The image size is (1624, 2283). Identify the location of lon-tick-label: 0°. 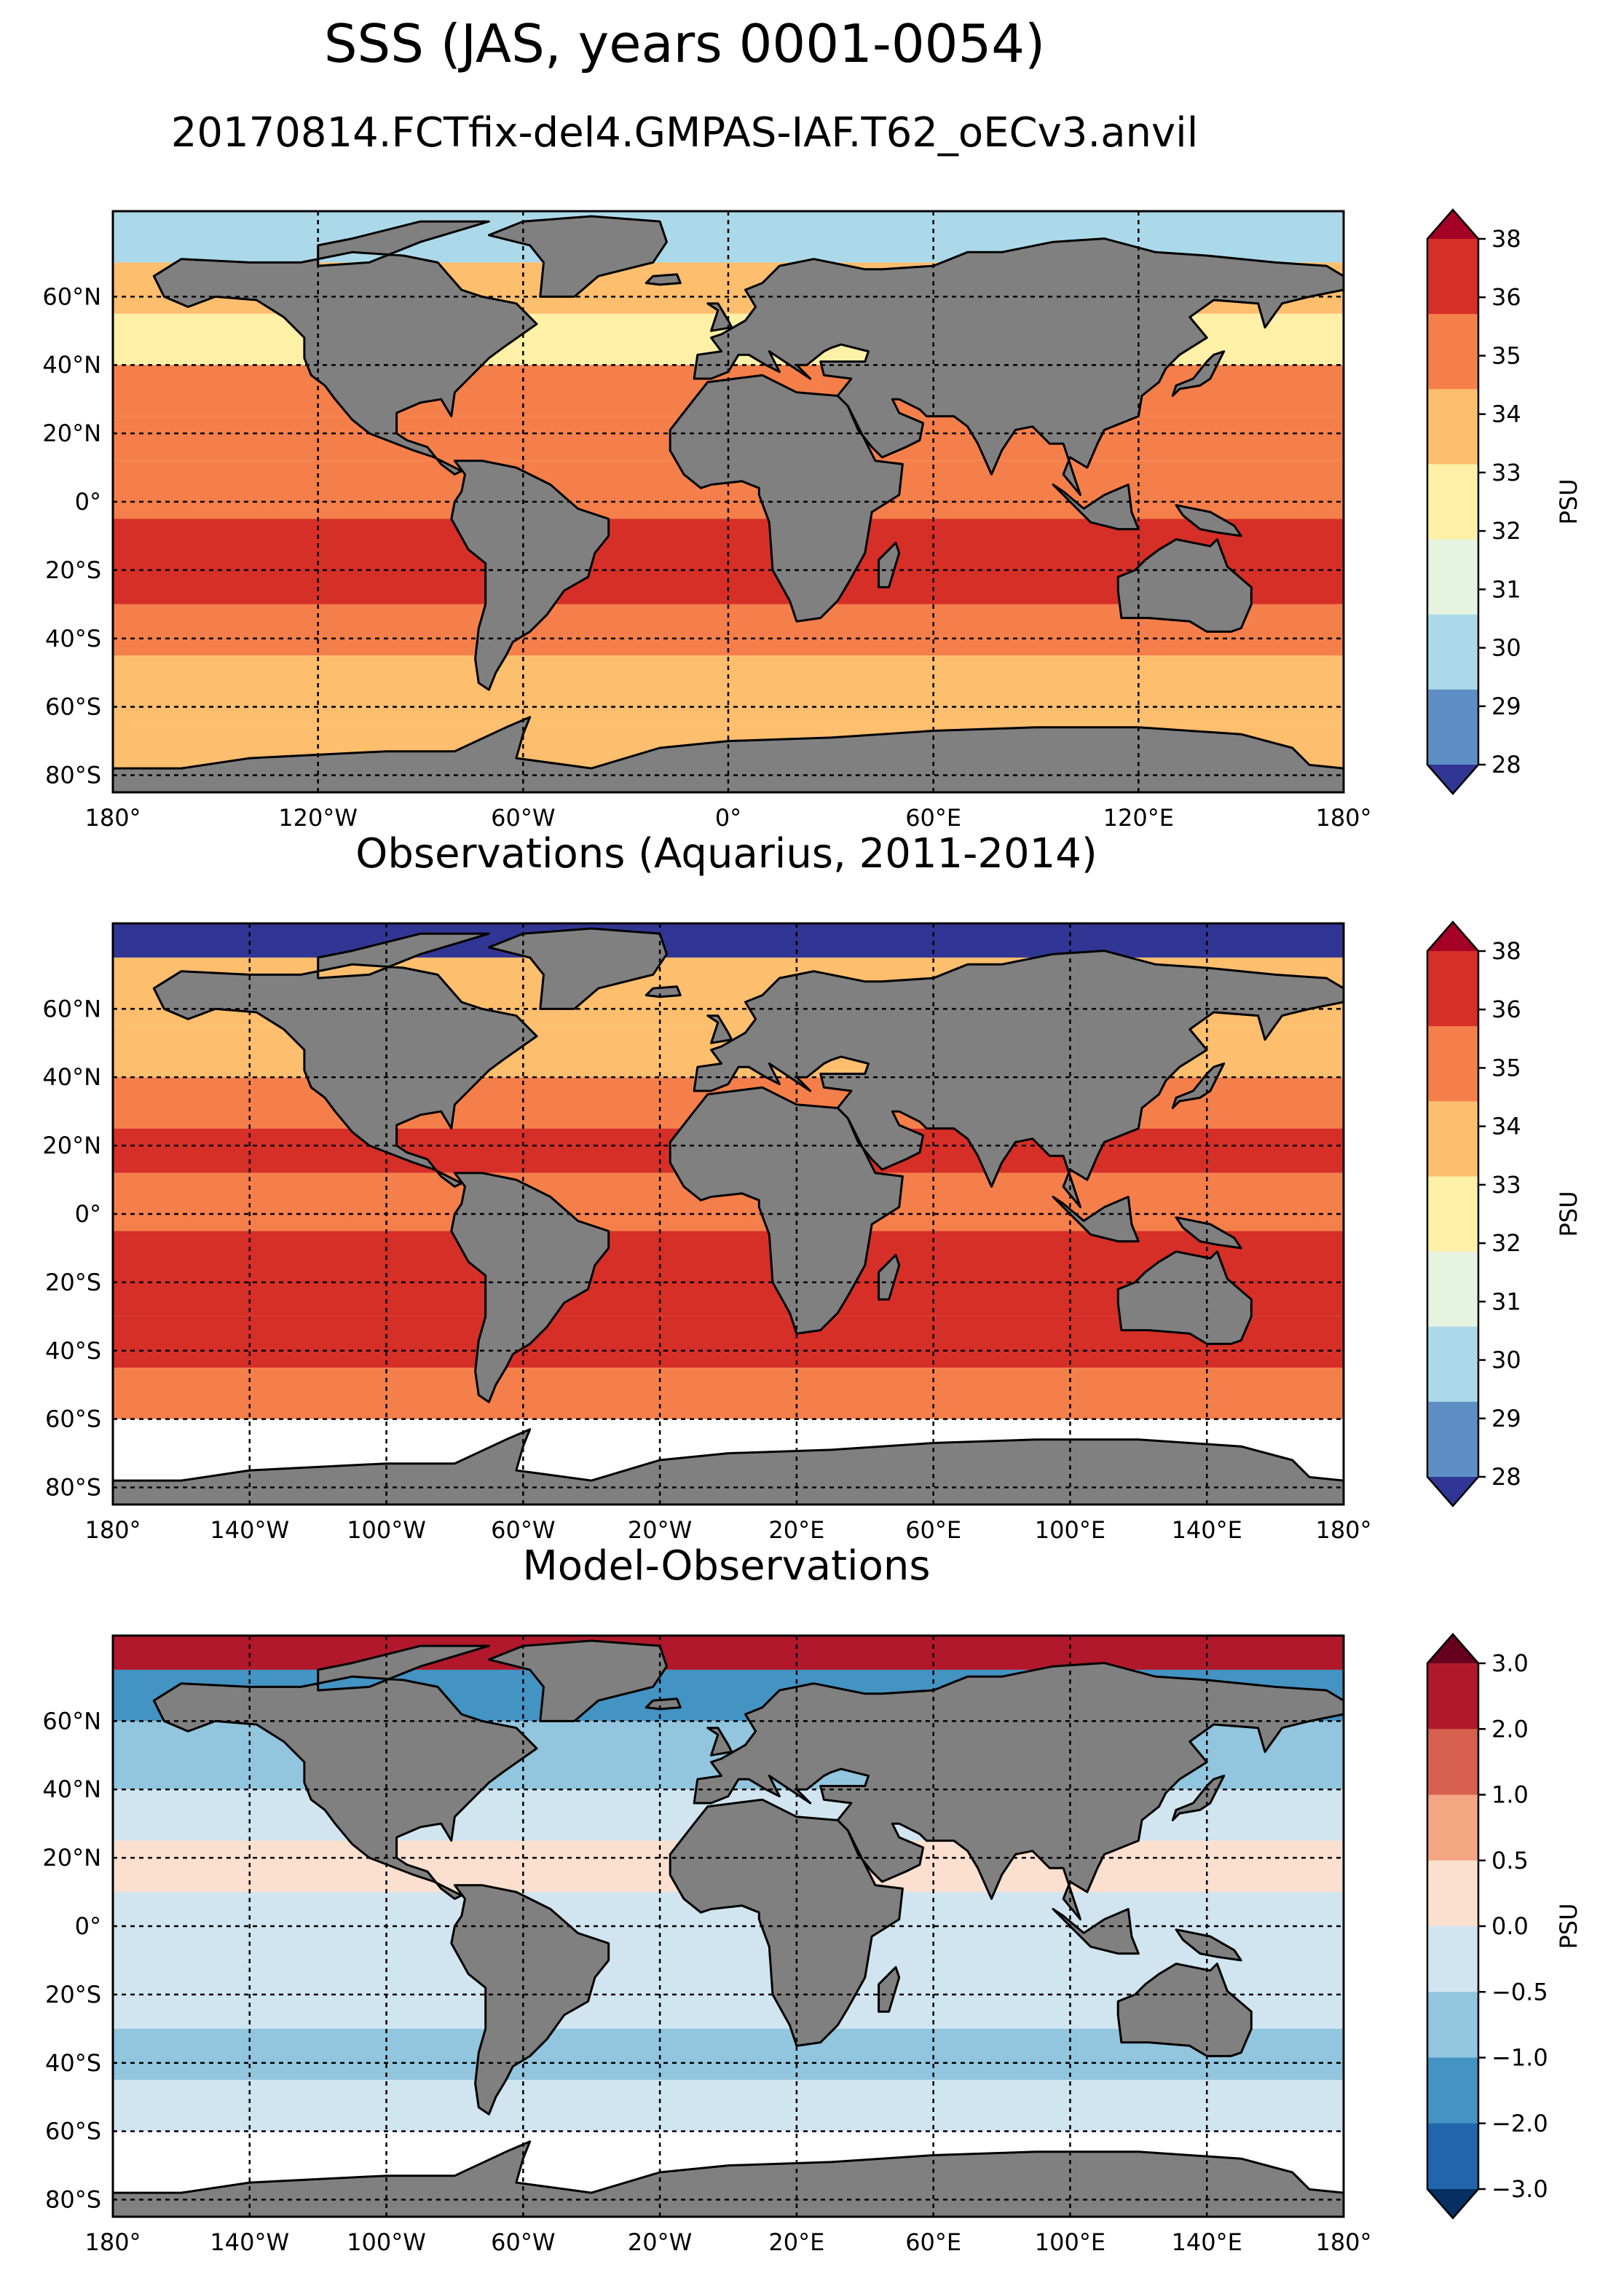
(728, 818).